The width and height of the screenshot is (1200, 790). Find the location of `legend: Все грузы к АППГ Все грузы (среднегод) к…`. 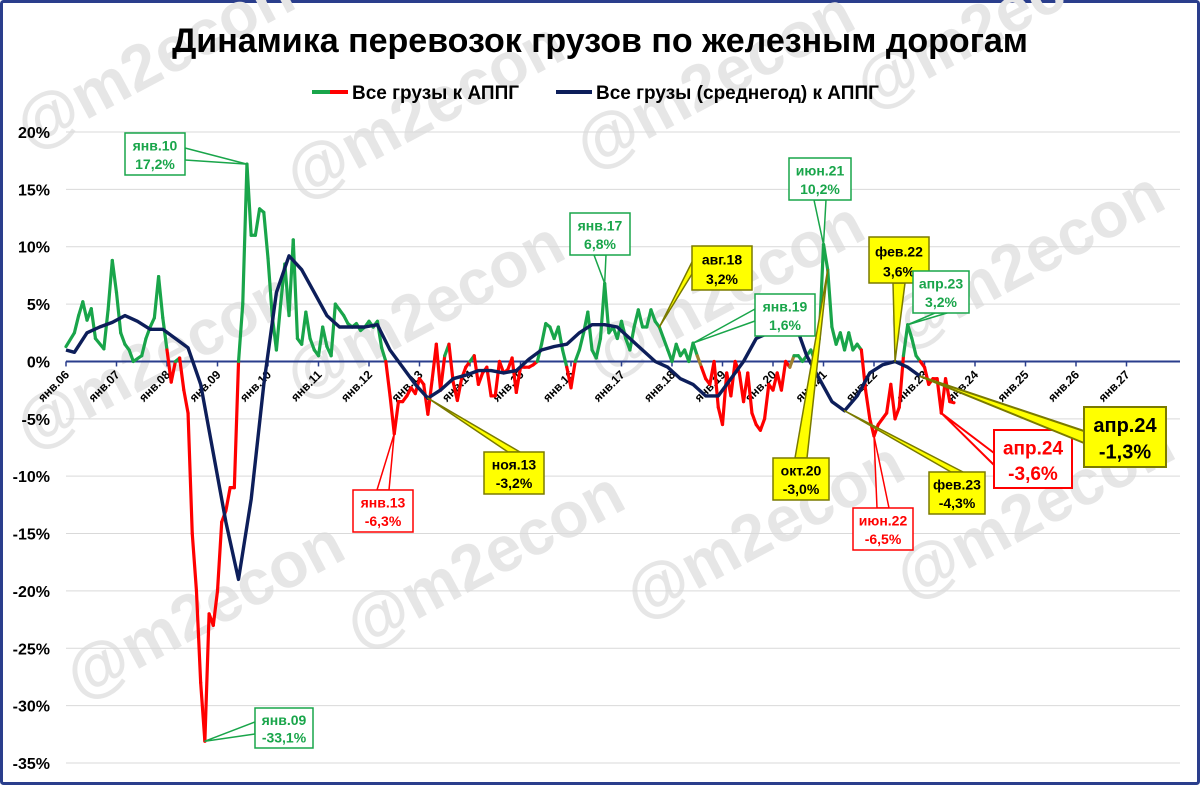

legend: Все грузы к АППГ Все грузы (среднегод) к… is located at coordinates (595, 93).